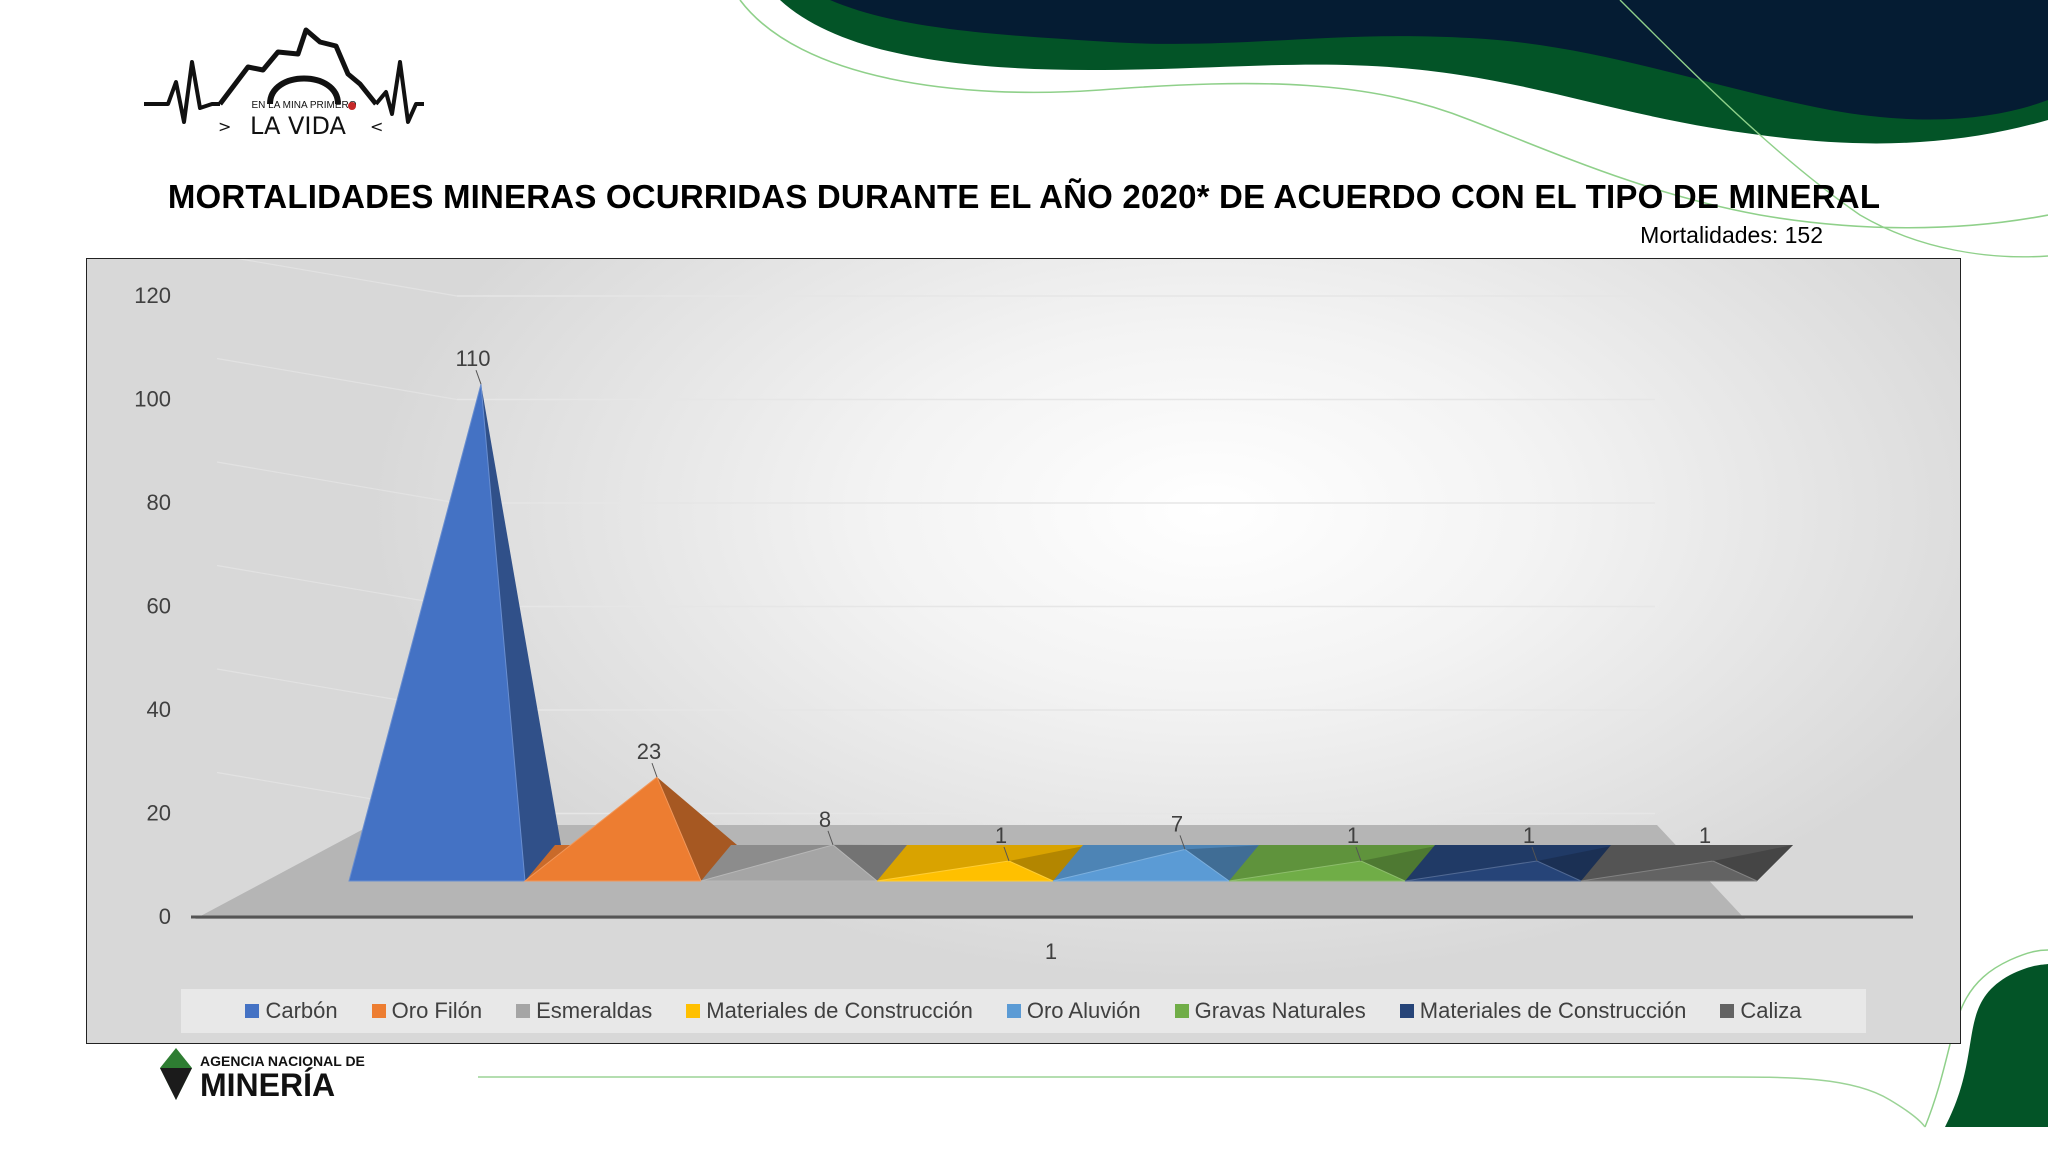 The height and width of the screenshot is (1152, 2048). What do you see at coordinates (1771, 1010) in the screenshot?
I see `legend-label: Caliza` at bounding box center [1771, 1010].